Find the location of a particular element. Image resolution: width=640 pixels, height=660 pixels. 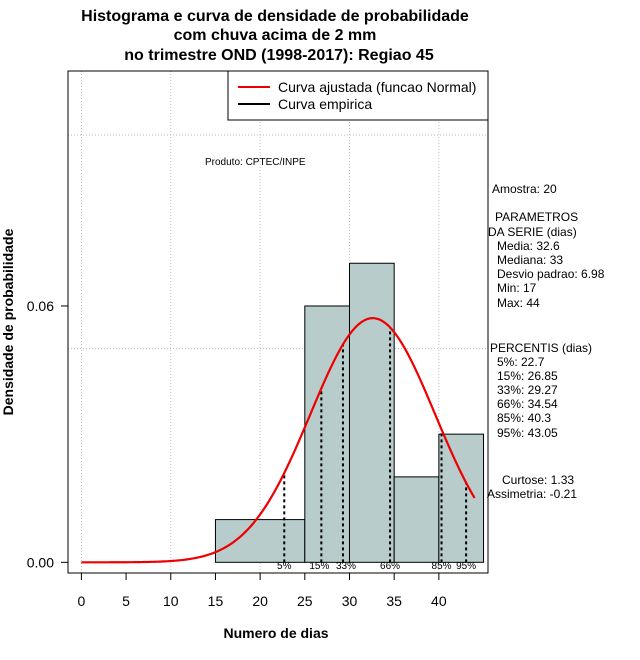

param-desvio: Desvio padrao: 6.98 is located at coordinates (551, 274).